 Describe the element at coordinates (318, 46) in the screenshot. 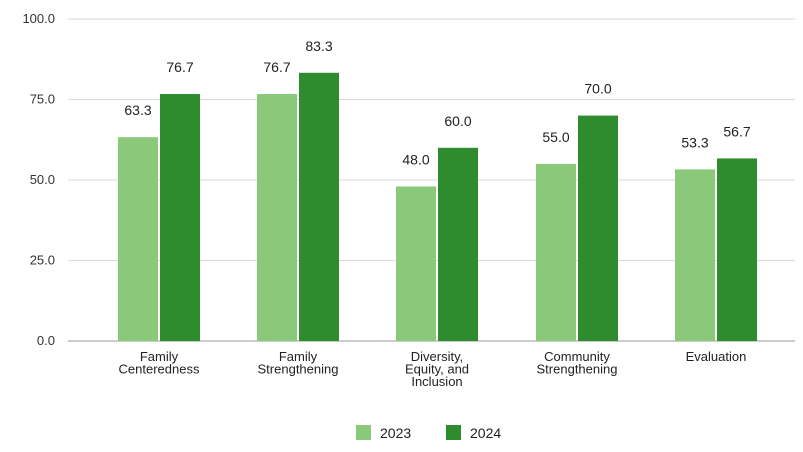

I see `data-label: 83.3` at that location.